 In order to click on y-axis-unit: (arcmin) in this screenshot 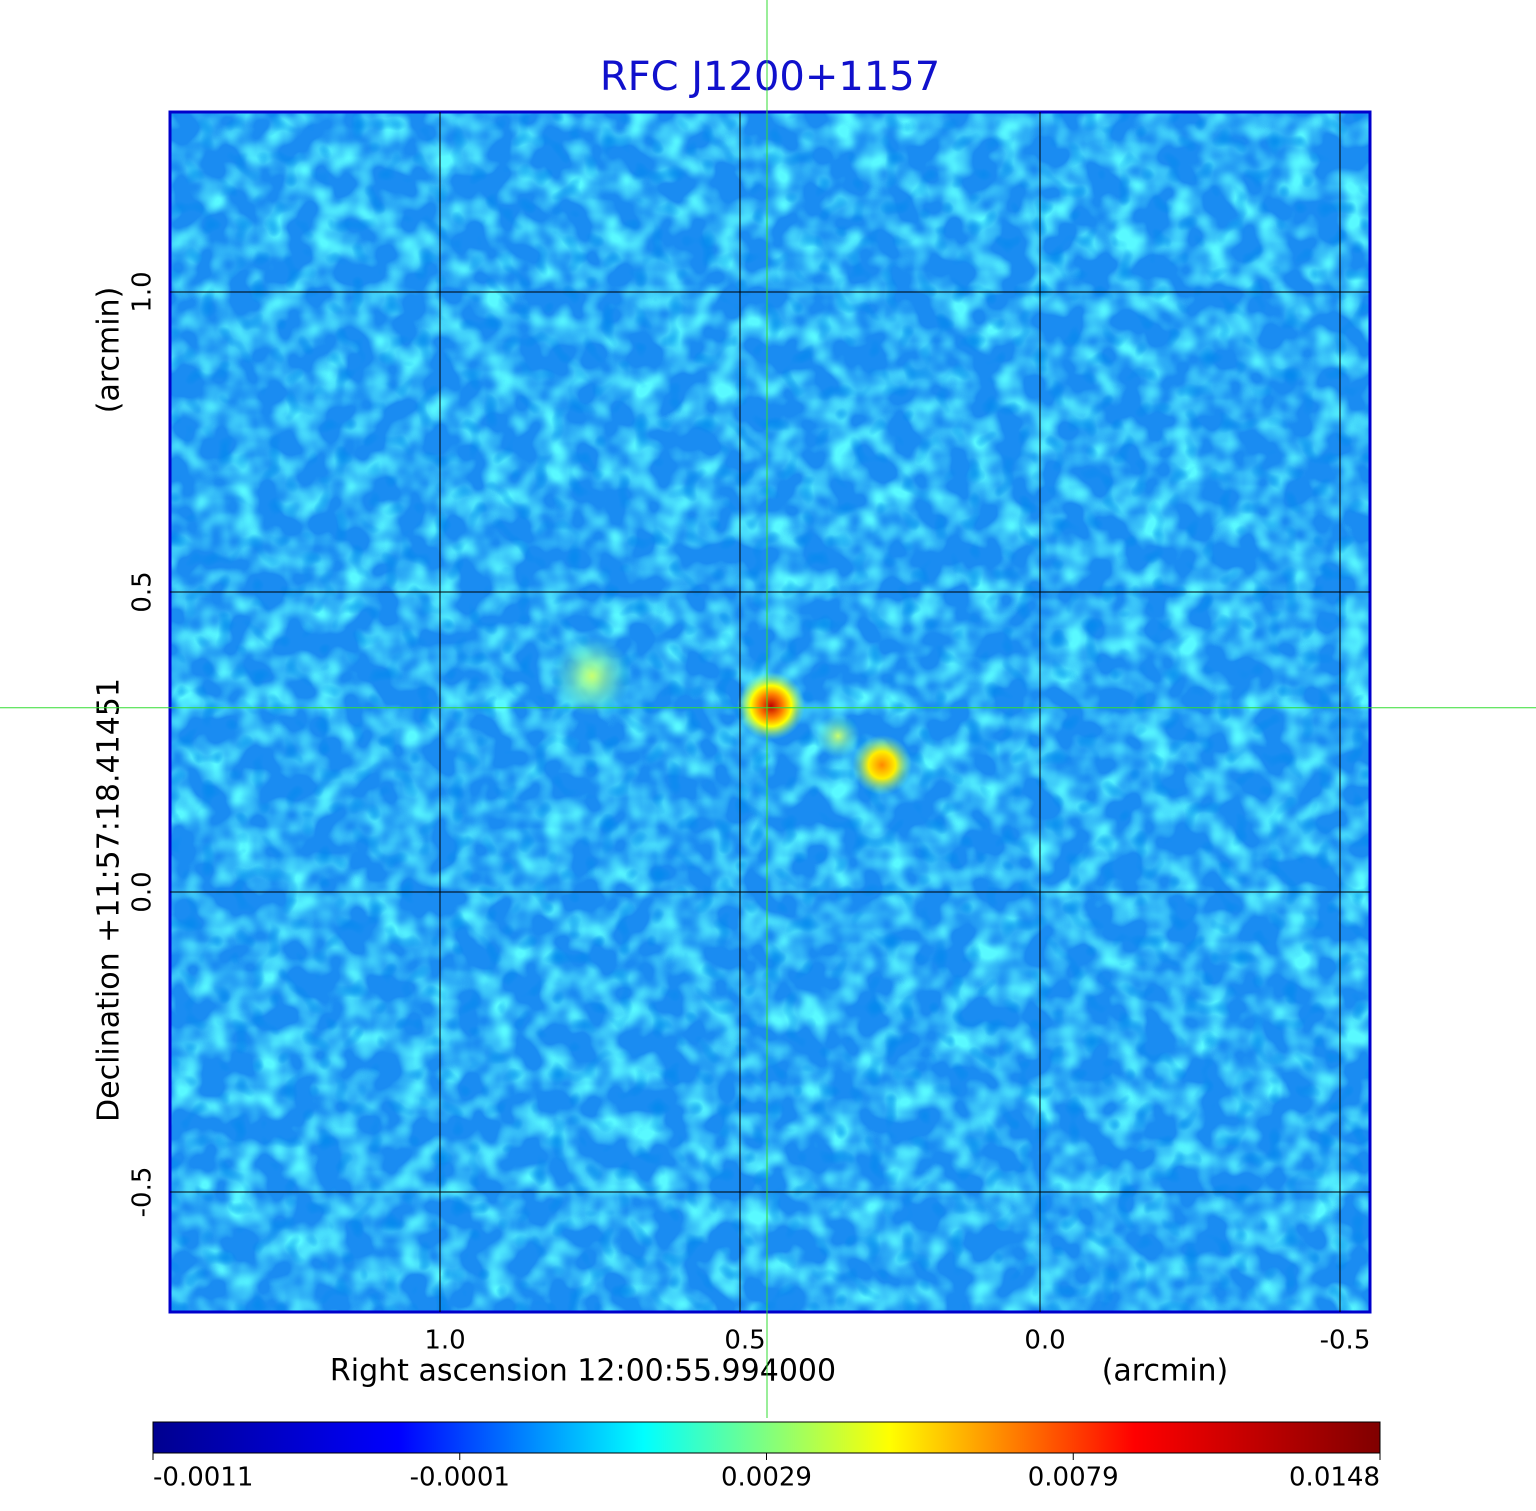, I will do `click(109, 350)`.